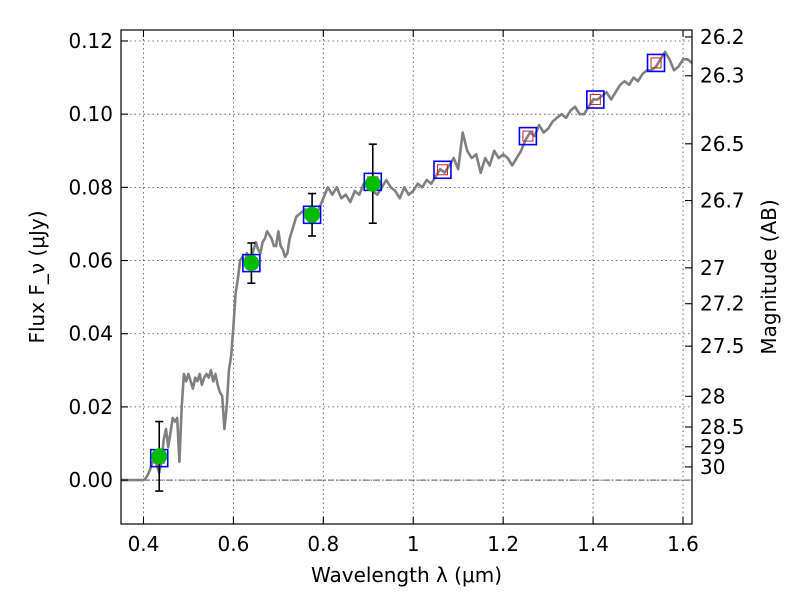 Image resolution: width=800 pixels, height=600 pixels. Describe the element at coordinates (90, 187) in the screenshot. I see `y-tick-label: 0.08` at that location.